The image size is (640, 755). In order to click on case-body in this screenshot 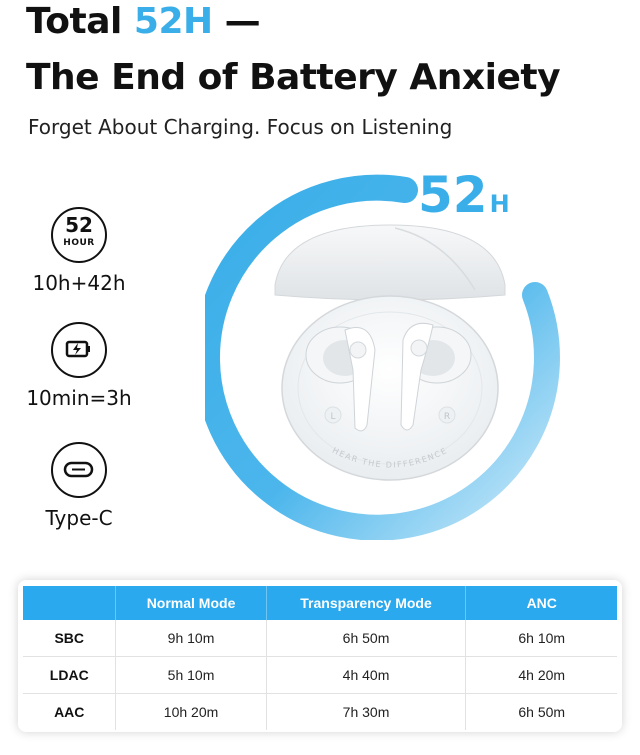, I will do `click(390, 388)`.